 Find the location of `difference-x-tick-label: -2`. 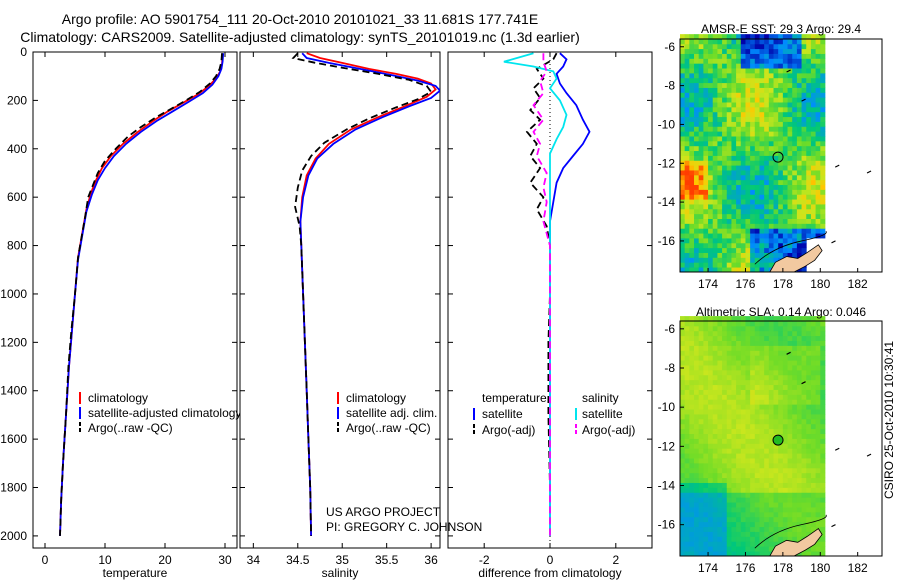

difference-x-tick-label: -2 is located at coordinates (484, 560).